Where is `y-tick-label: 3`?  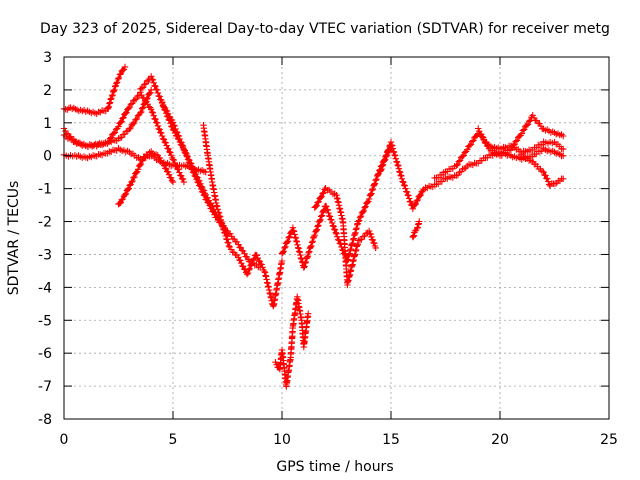
y-tick-label: 3 is located at coordinates (47, 58).